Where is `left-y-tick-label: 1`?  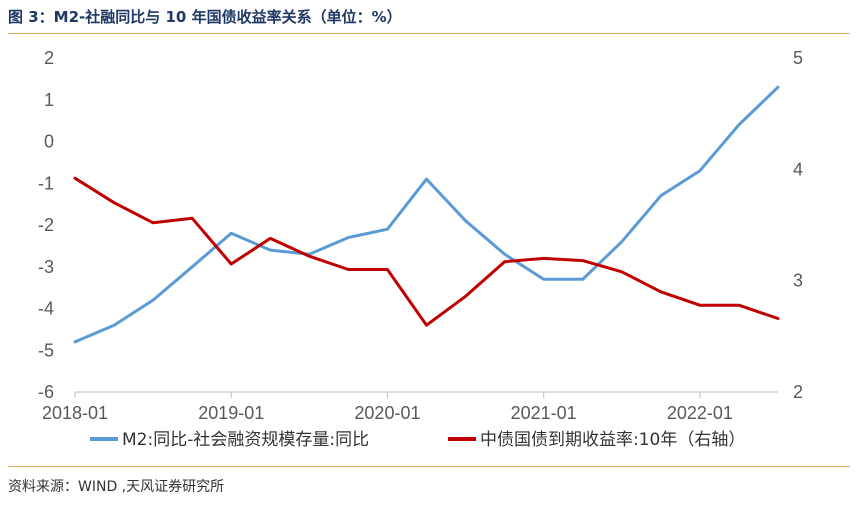
left-y-tick-label: 1 is located at coordinates (49, 100).